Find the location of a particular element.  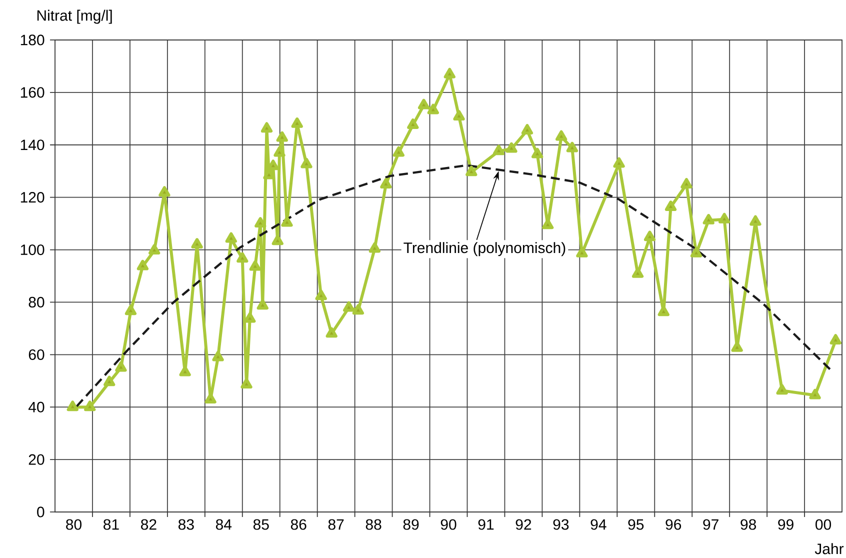

x-tick-label: 84 is located at coordinates (224, 524).